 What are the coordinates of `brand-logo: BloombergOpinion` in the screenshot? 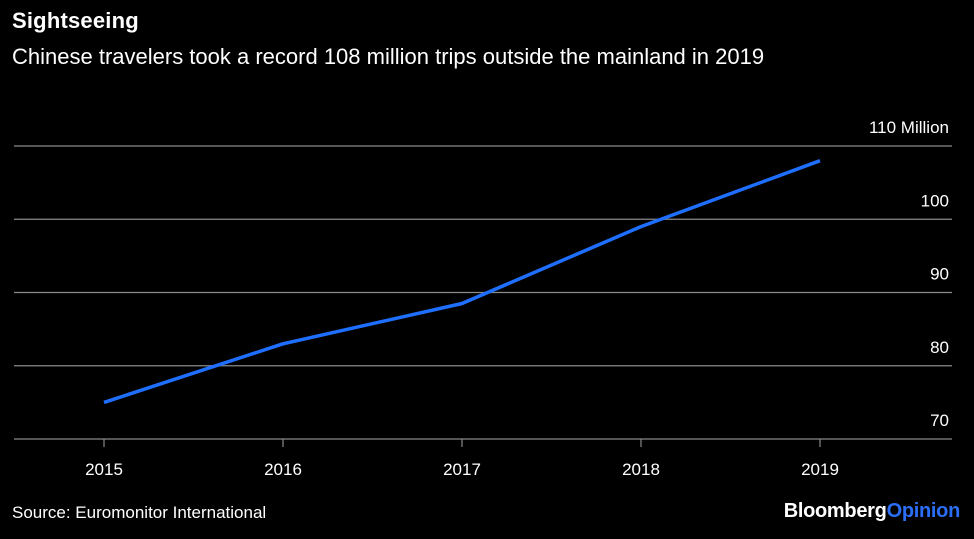 It's located at (872, 511).